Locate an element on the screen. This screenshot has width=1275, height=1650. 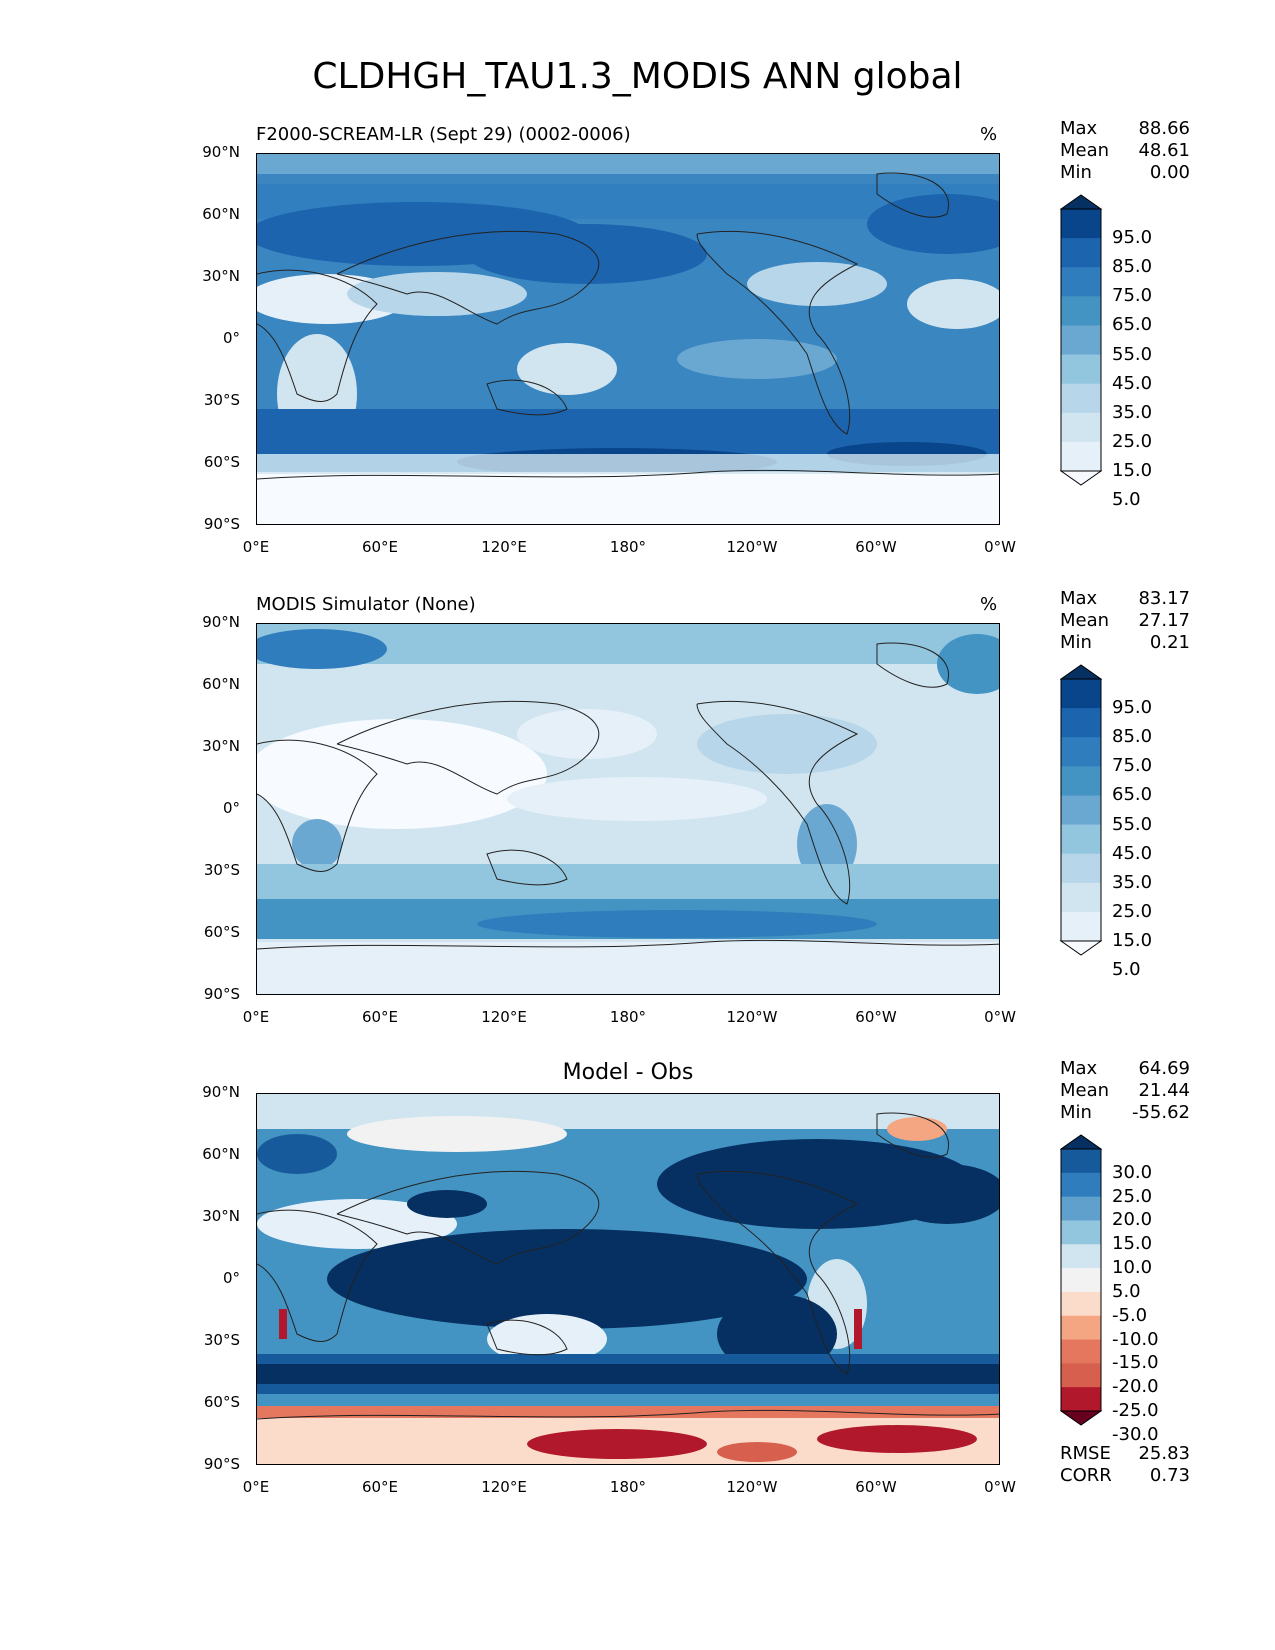
panel-title: F2000-SCREAM-LR (Sept 29) (0002-0006) is located at coordinates (443, 134).